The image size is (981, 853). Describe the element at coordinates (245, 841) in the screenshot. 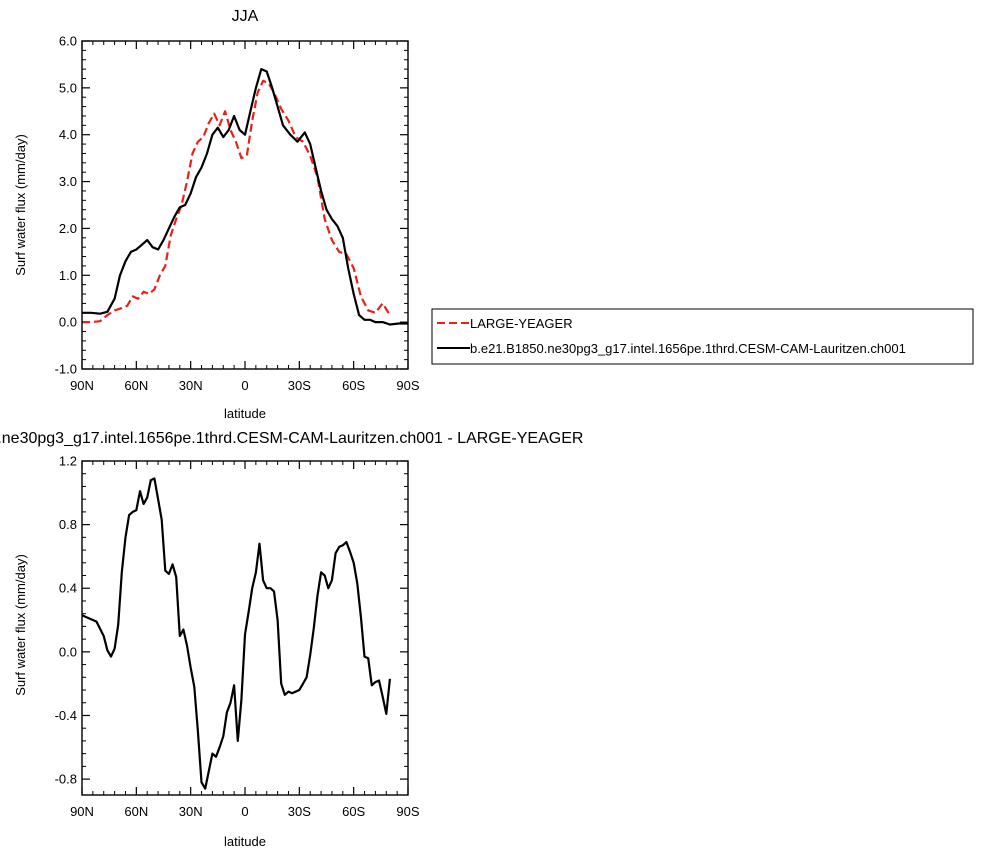

I see `bottom-x-axis-label: latitude` at that location.